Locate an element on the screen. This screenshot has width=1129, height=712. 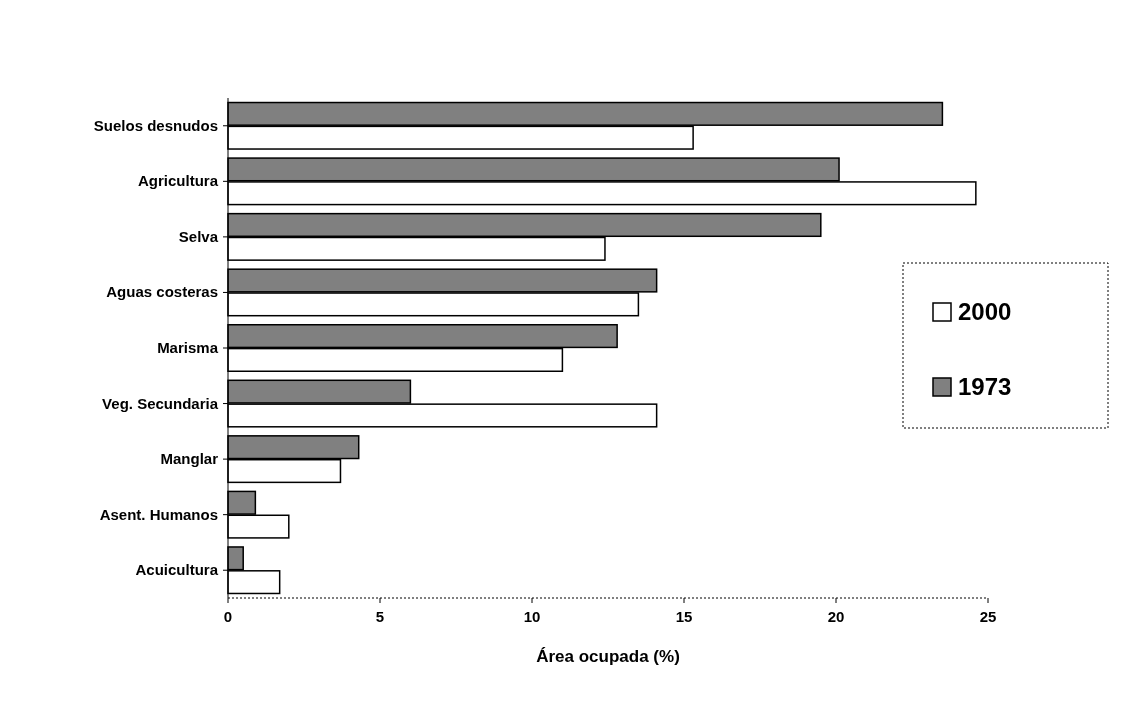
y-tick-label: Acuicultura is located at coordinates (177, 570).